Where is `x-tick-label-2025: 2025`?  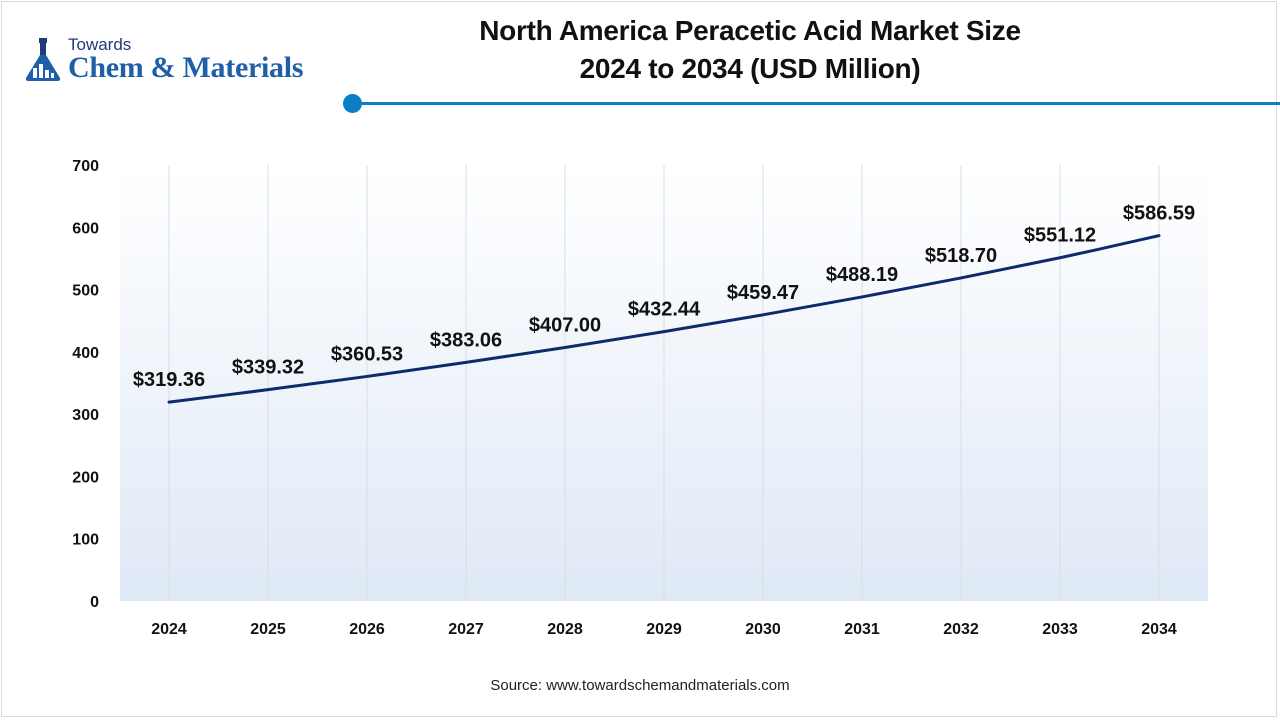
x-tick-label-2025: 2025 is located at coordinates (268, 629).